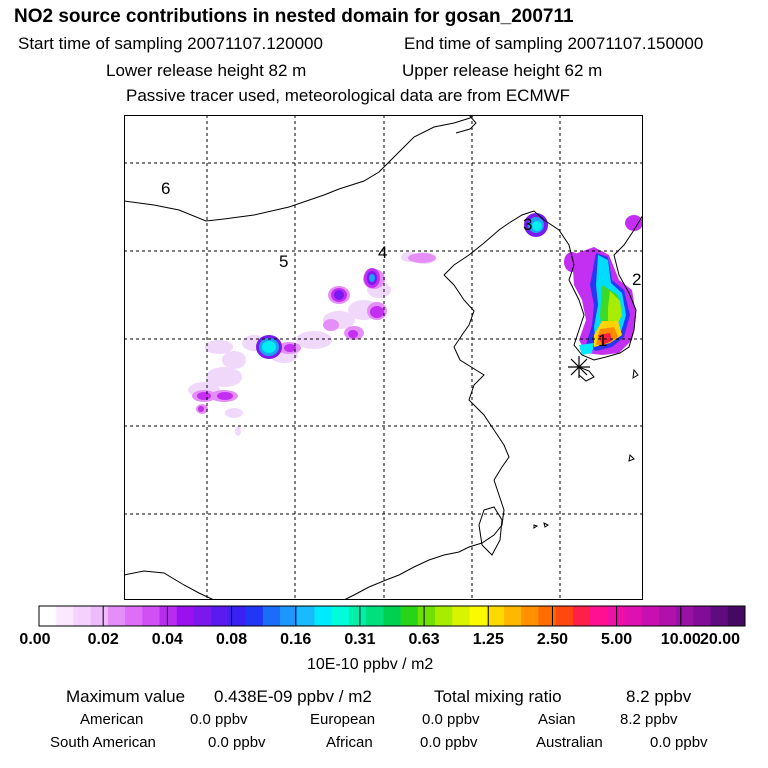 This screenshot has width=768, height=768. I want to click on lower-release-label: Lower release height 82 m, so click(206, 70).